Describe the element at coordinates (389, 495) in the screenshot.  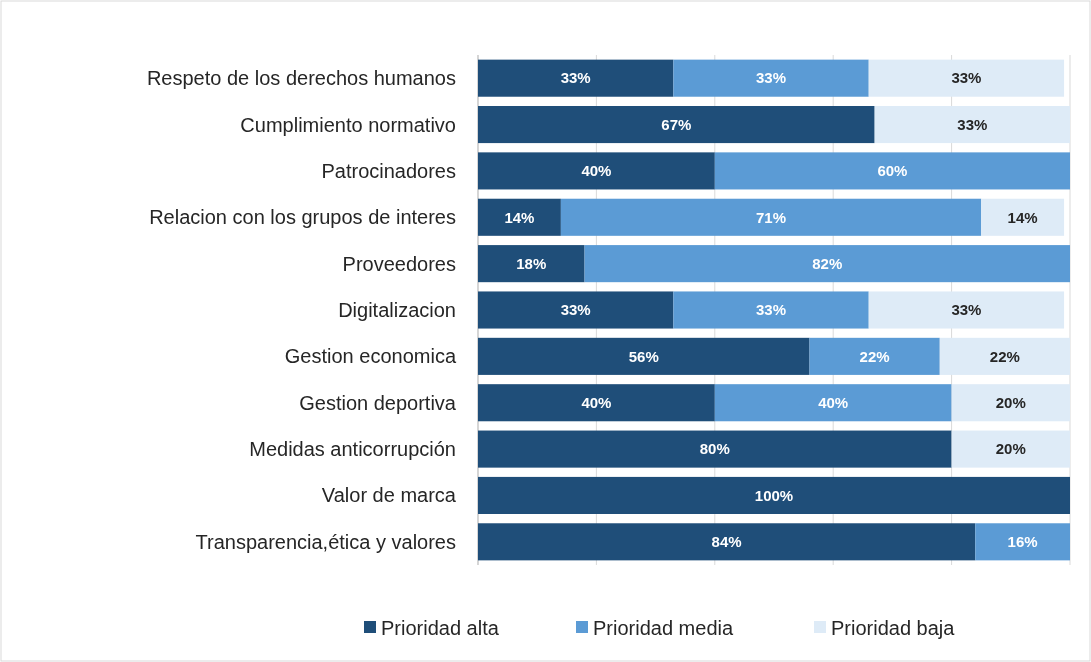
I see `y-tick-label: Valor de marca` at that location.